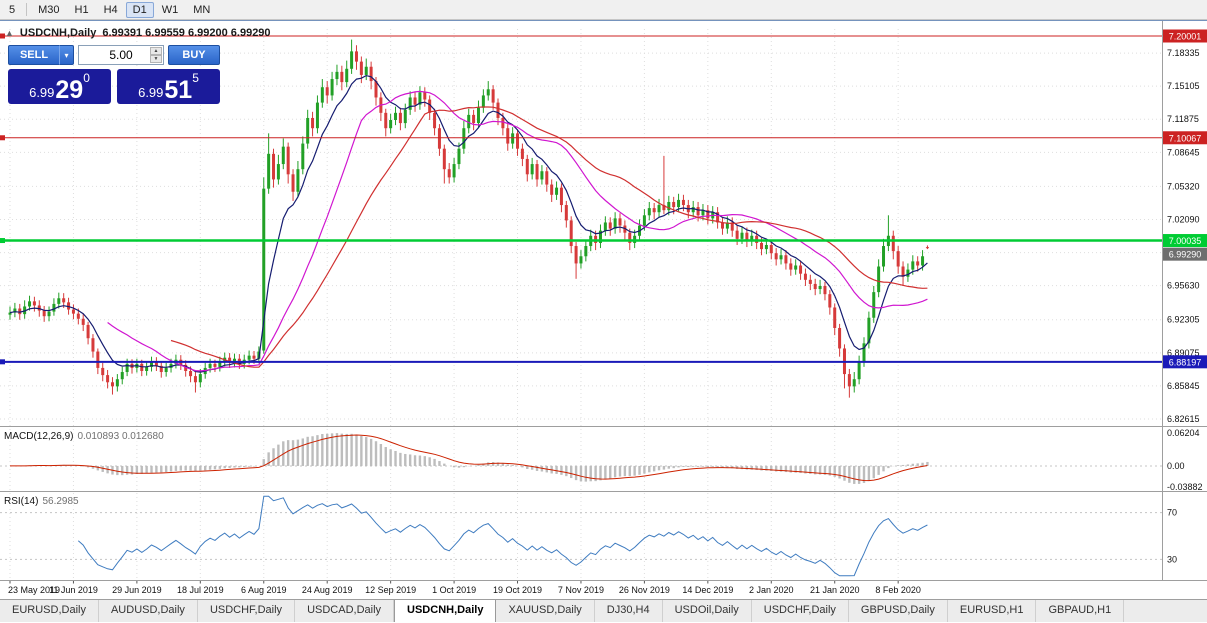  What do you see at coordinates (1183, 186) in the screenshot?
I see `svg-text: 7.05320` at bounding box center [1183, 186].